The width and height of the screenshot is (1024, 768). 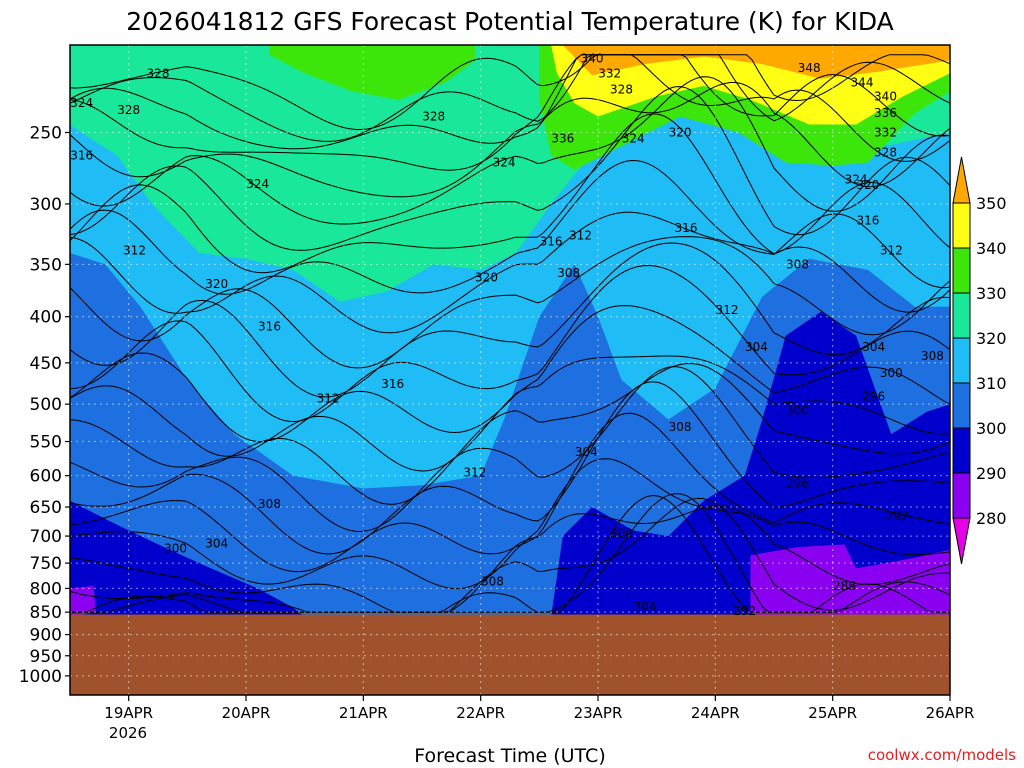 I want to click on colorbar-label: 340, so click(x=991, y=248).